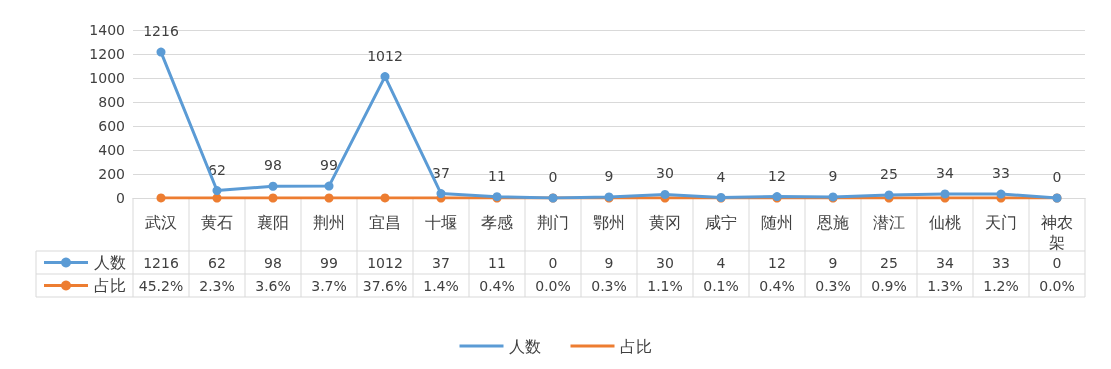 The width and height of the screenshot is (1111, 369). Describe the element at coordinates (889, 262) in the screenshot. I see `data-label: 25` at that location.